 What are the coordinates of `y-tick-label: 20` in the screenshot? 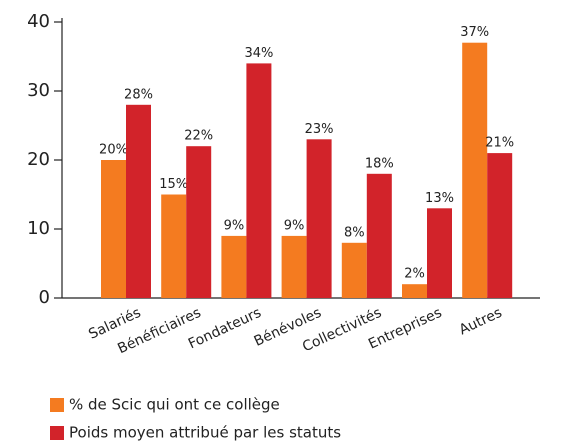 It's located at (38, 159).